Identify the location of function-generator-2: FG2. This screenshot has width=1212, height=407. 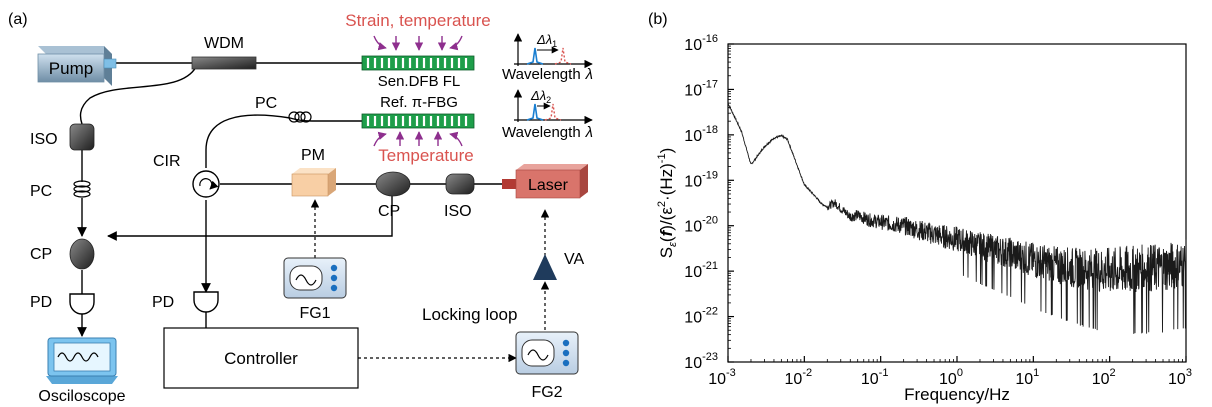
(547, 366).